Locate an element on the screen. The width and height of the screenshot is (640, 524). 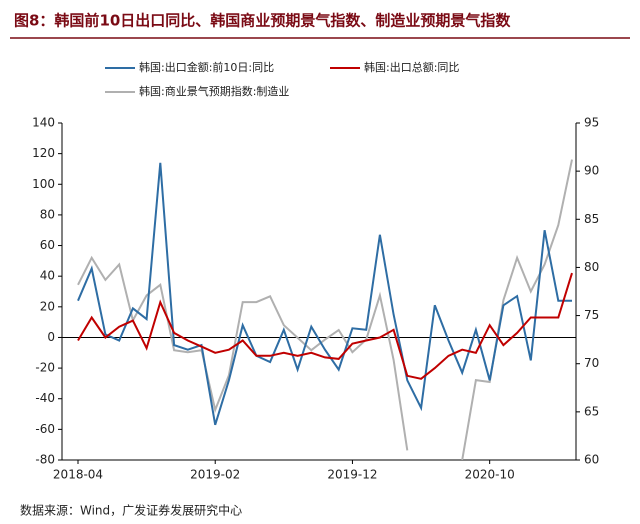
y-tick-label: 80 is located at coordinates (47, 214).